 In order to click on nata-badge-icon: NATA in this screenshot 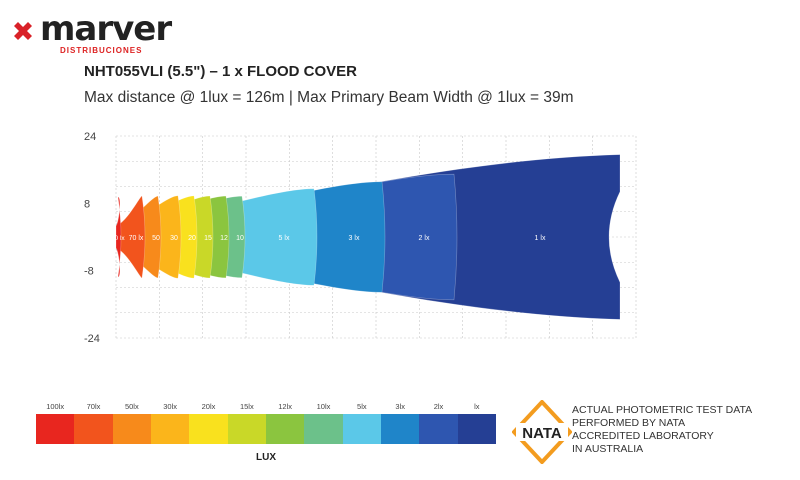, I will do `click(542, 432)`.